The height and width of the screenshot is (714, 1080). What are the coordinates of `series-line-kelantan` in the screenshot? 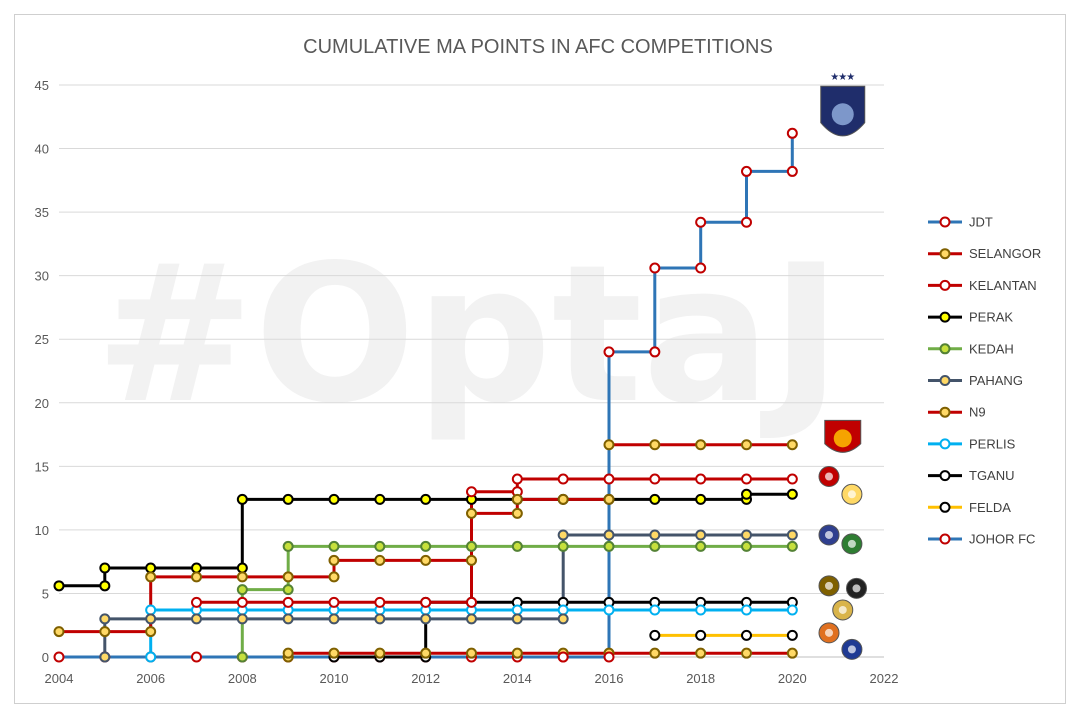 It's located at (494, 540).